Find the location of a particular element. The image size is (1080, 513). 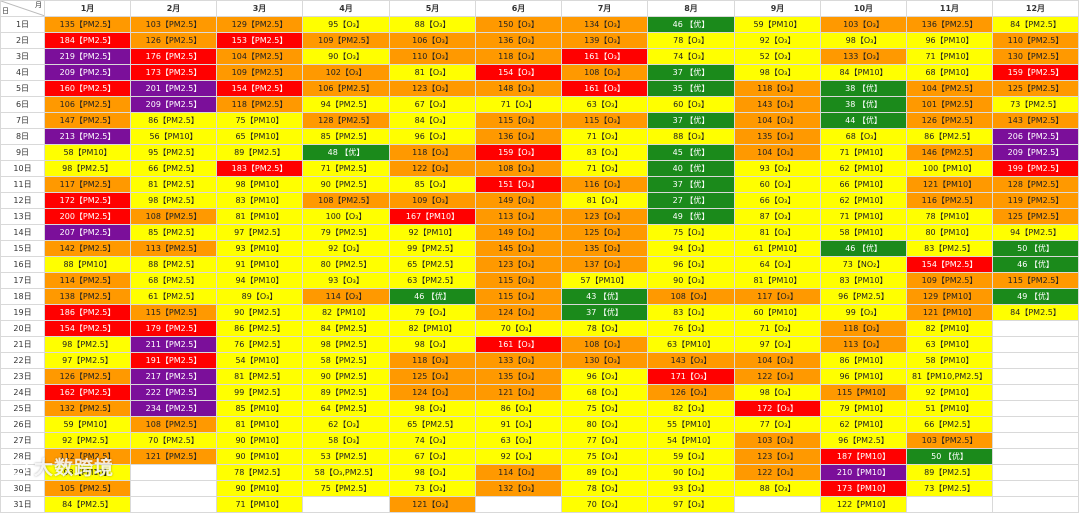

aqi-cell: 60【O₃】 is located at coordinates (777, 184).